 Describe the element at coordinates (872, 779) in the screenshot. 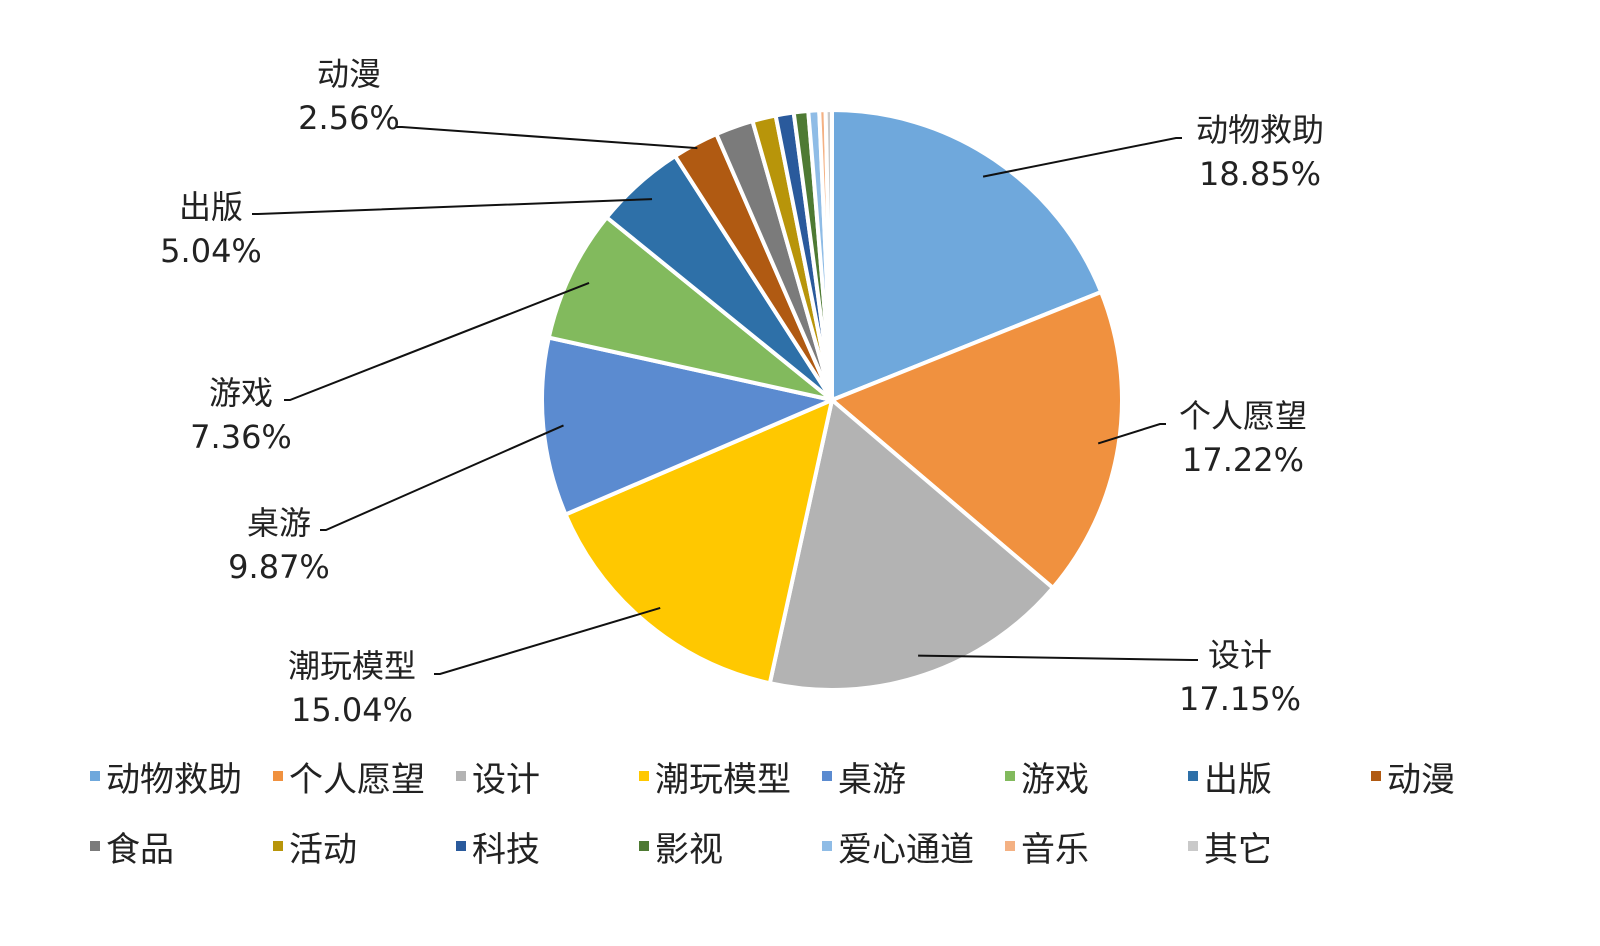

I see `legend-label: 桌游` at that location.